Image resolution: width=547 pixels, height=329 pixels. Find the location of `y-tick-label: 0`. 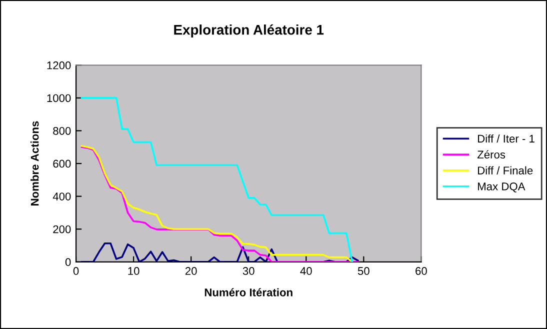

y-tick-label: 0 is located at coordinates (68, 262).